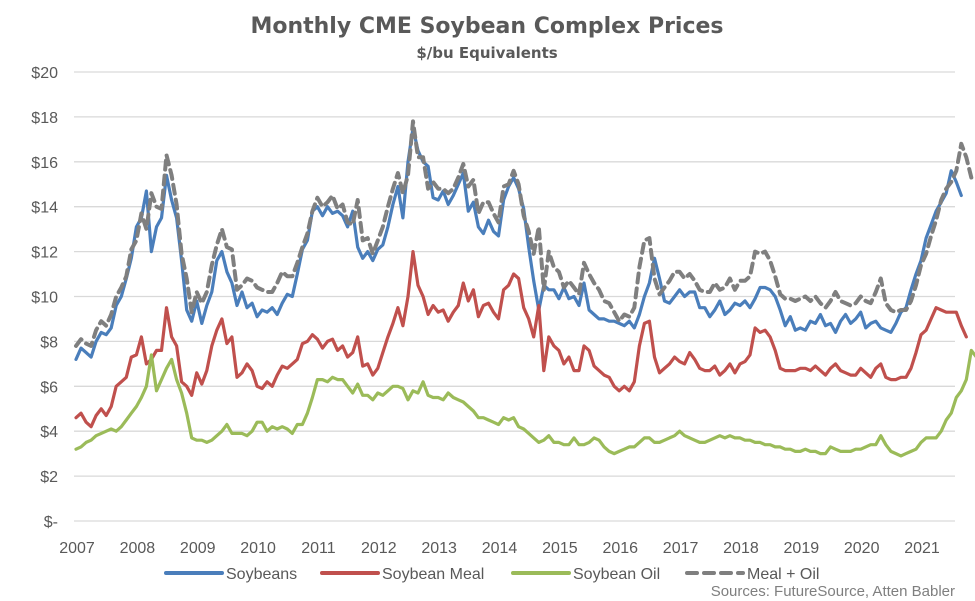 The height and width of the screenshot is (601, 975). I want to click on y-tick-label: $6, so click(49, 387).